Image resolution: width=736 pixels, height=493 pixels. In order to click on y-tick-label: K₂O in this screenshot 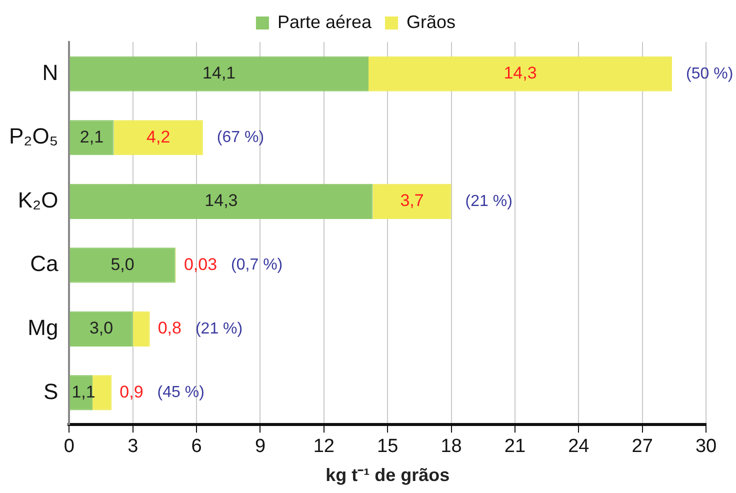, I will do `click(38, 199)`.